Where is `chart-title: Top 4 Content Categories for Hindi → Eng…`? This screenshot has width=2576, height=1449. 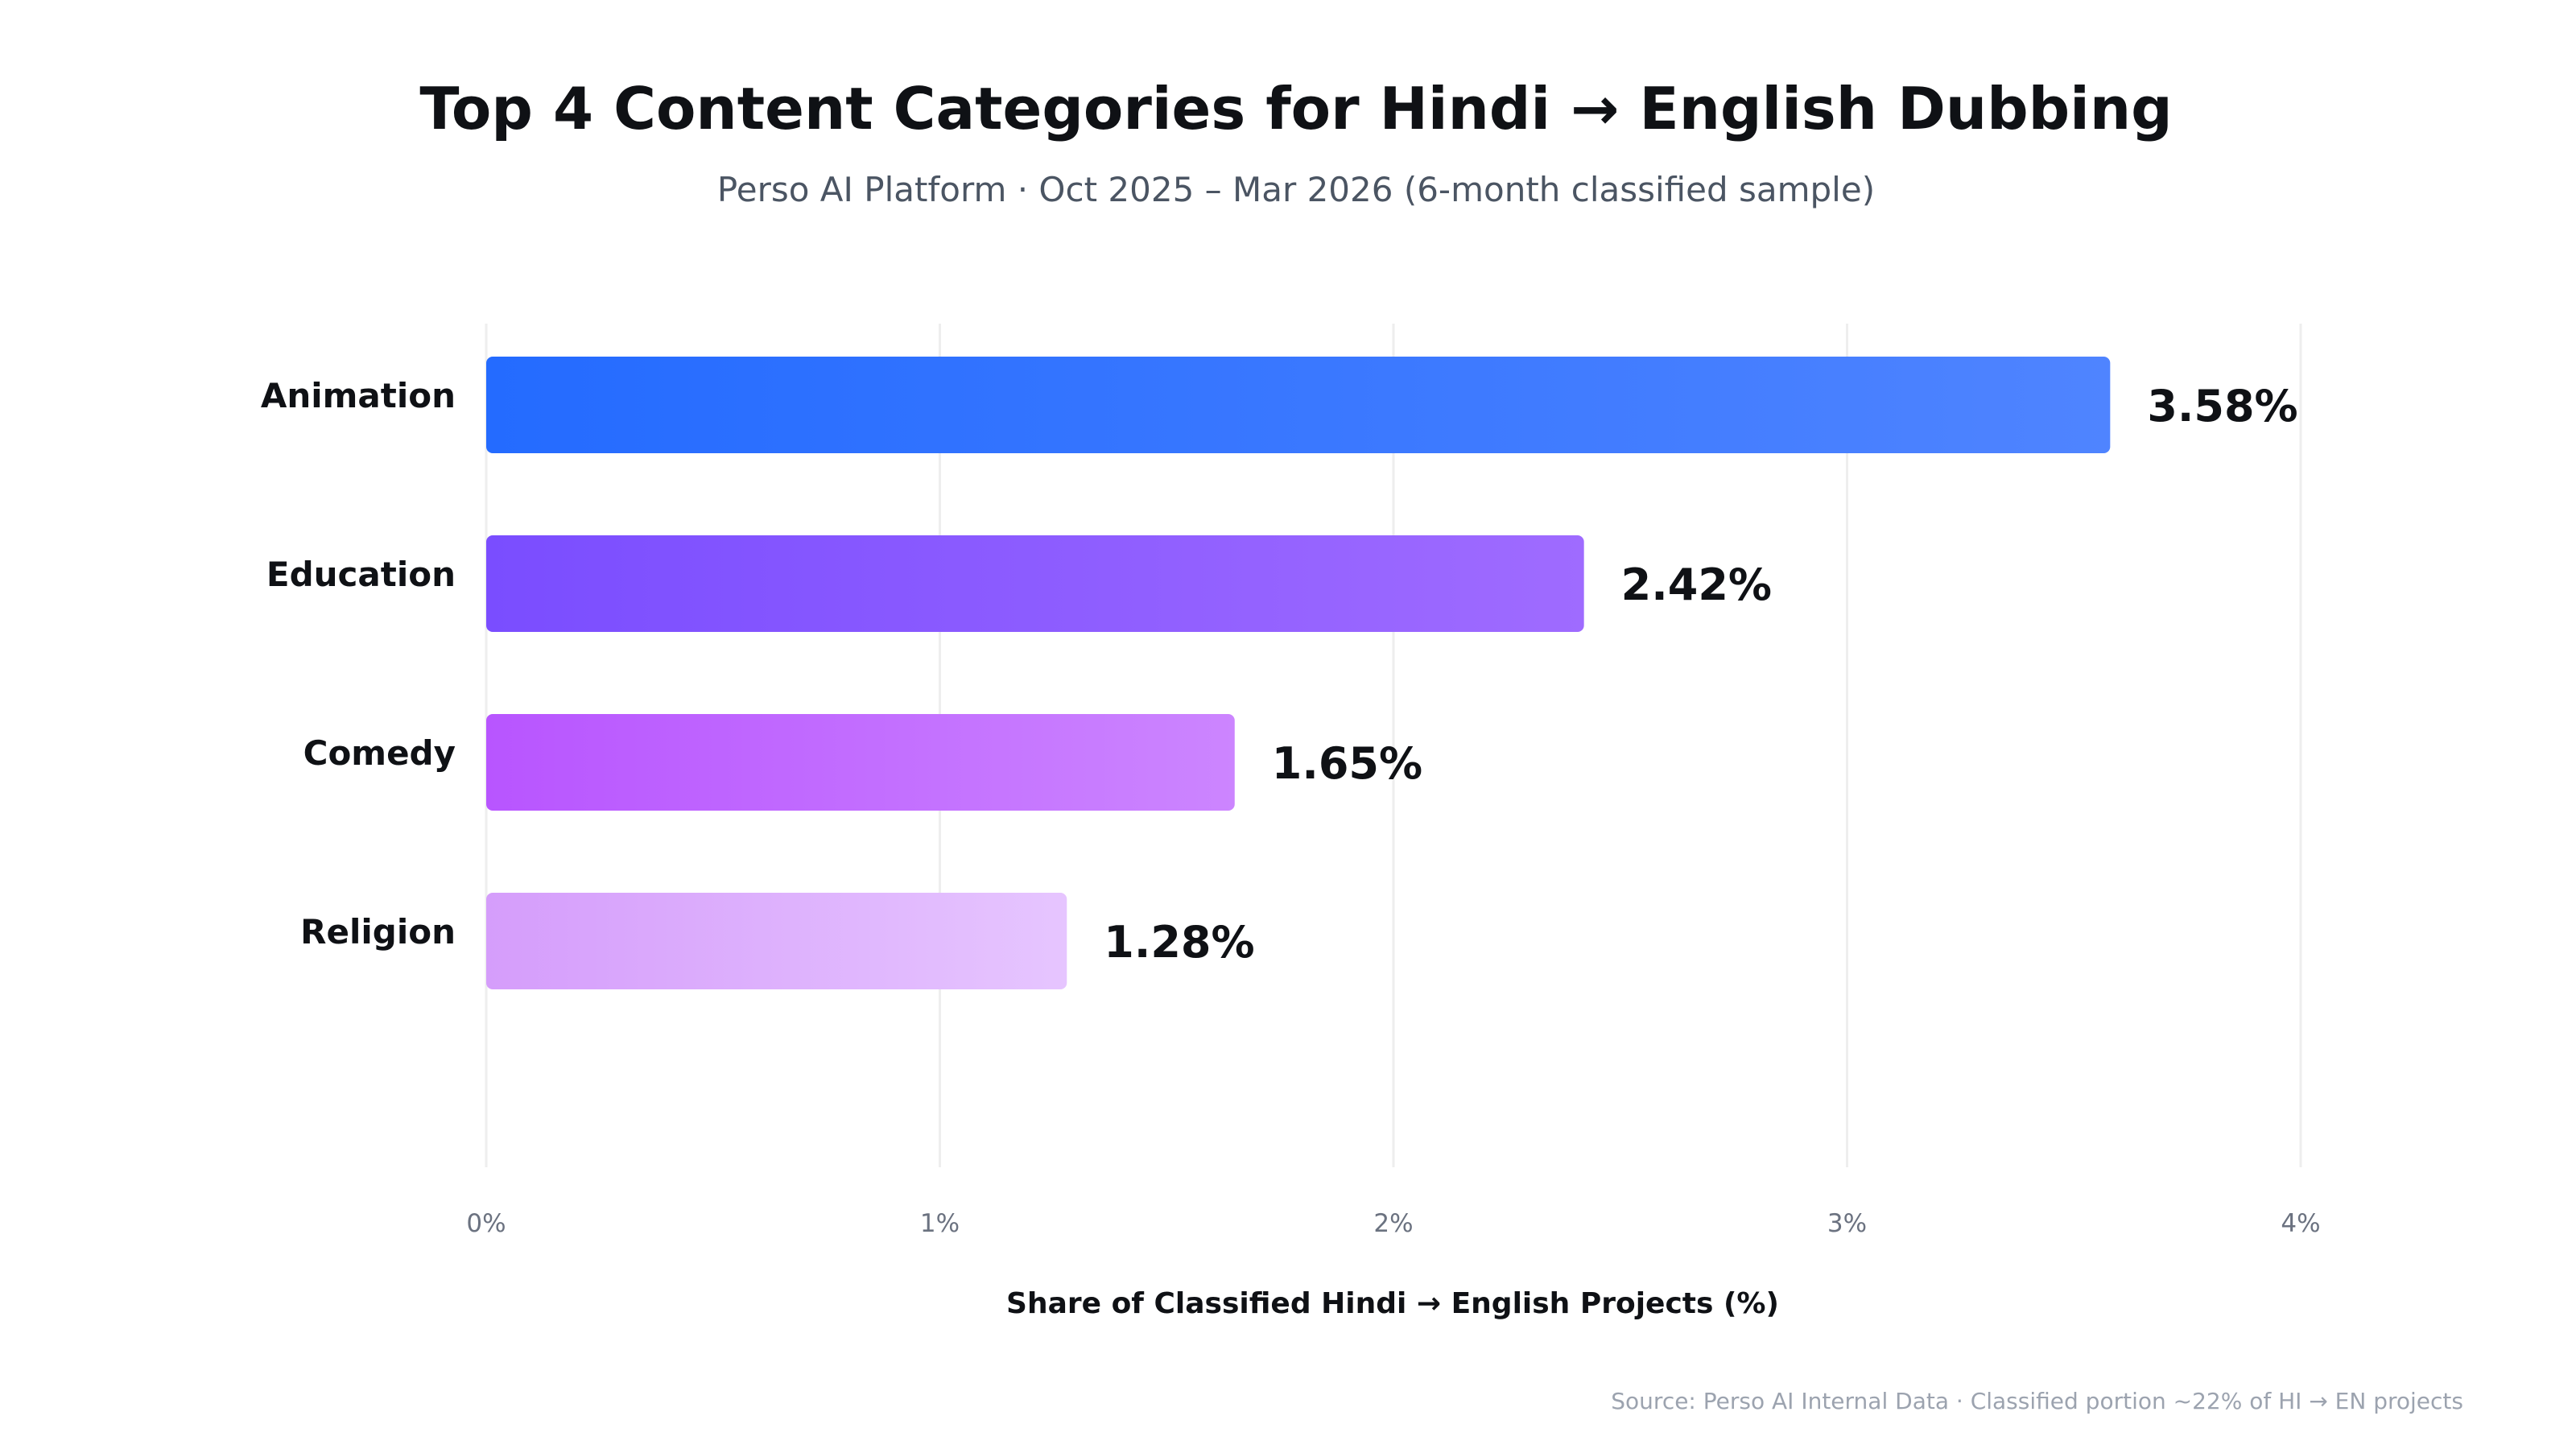 chart-title: Top 4 Content Categories for Hindi → Eng… is located at coordinates (1295, 108).